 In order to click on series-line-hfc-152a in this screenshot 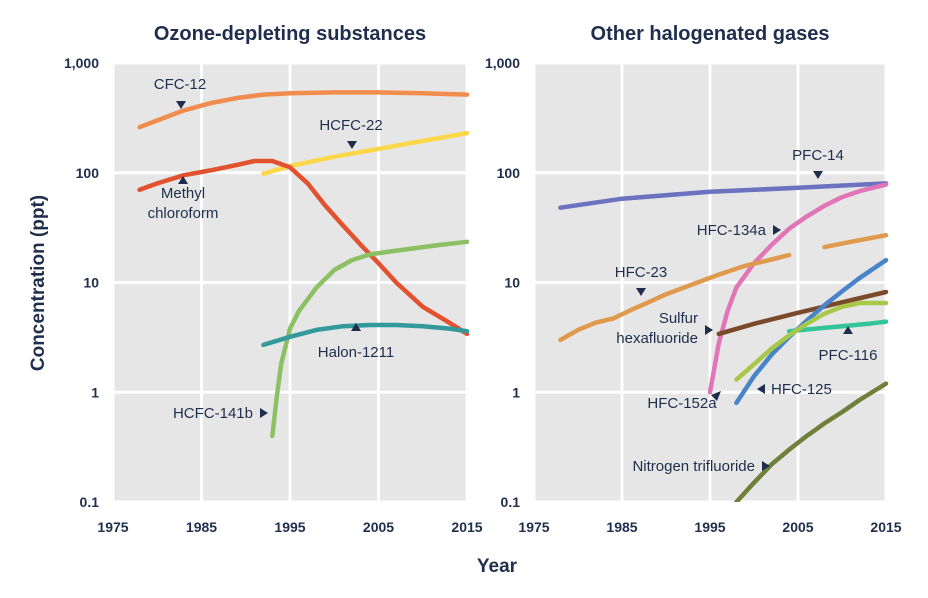, I will do `click(811, 341)`.